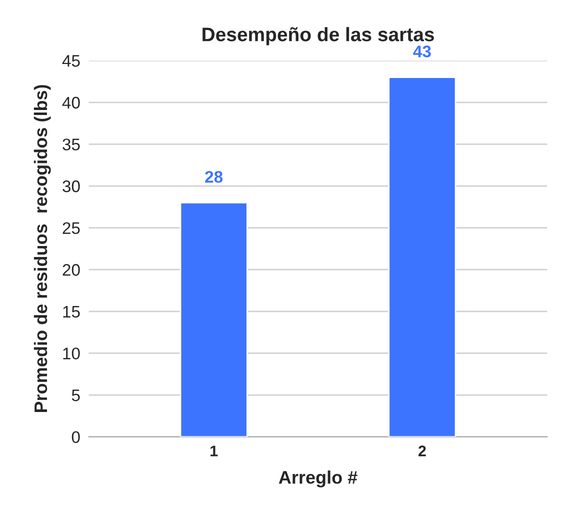  I want to click on y-tick-label: 30, so click(71, 186).